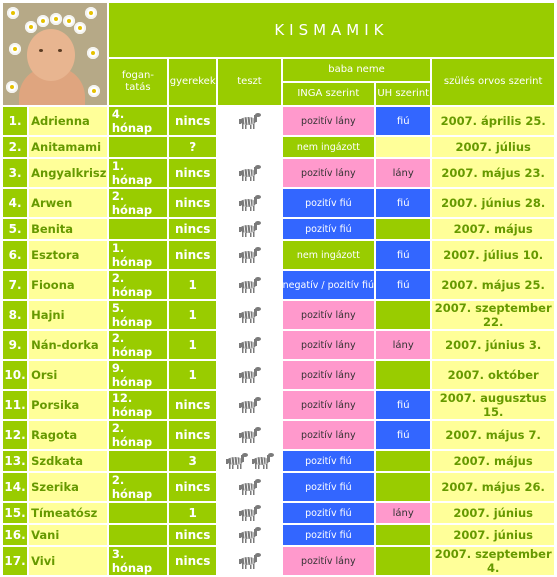 The height and width of the screenshot is (577, 557). I want to click on row-number: 11., so click(15, 405).